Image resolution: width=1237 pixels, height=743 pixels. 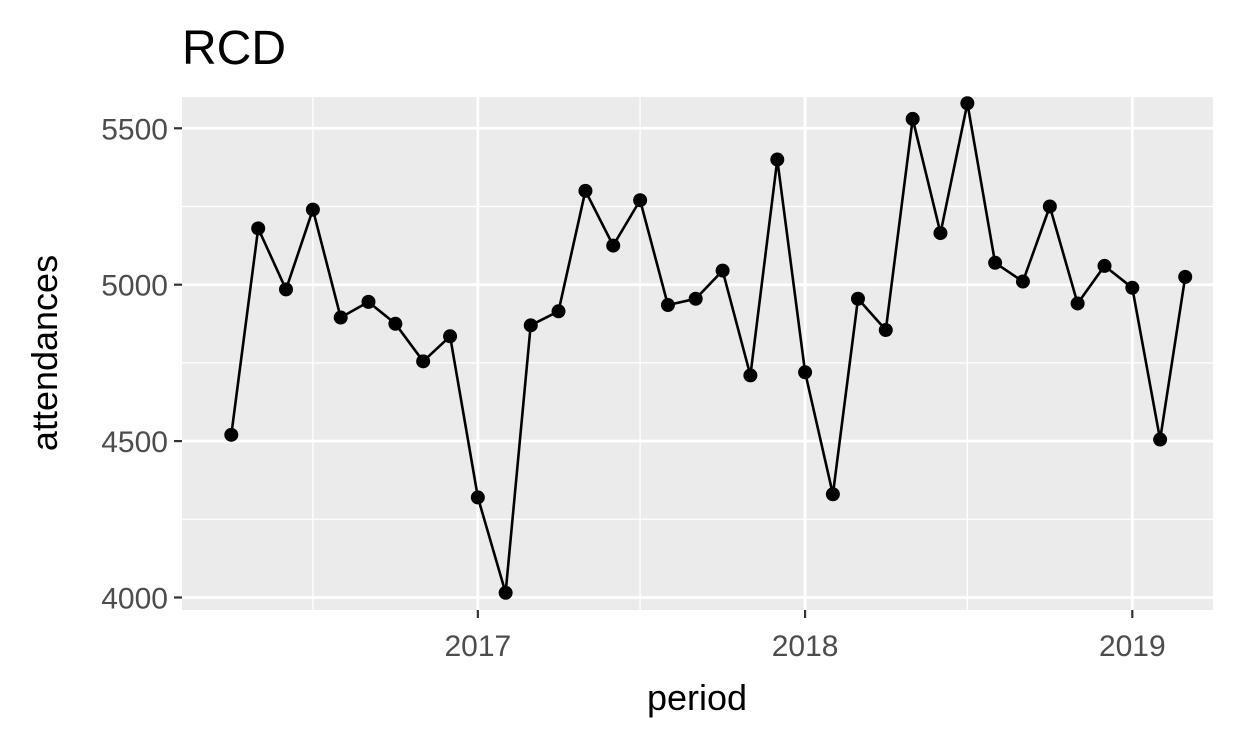 I want to click on x-tick-label: 2017, so click(x=477, y=646).